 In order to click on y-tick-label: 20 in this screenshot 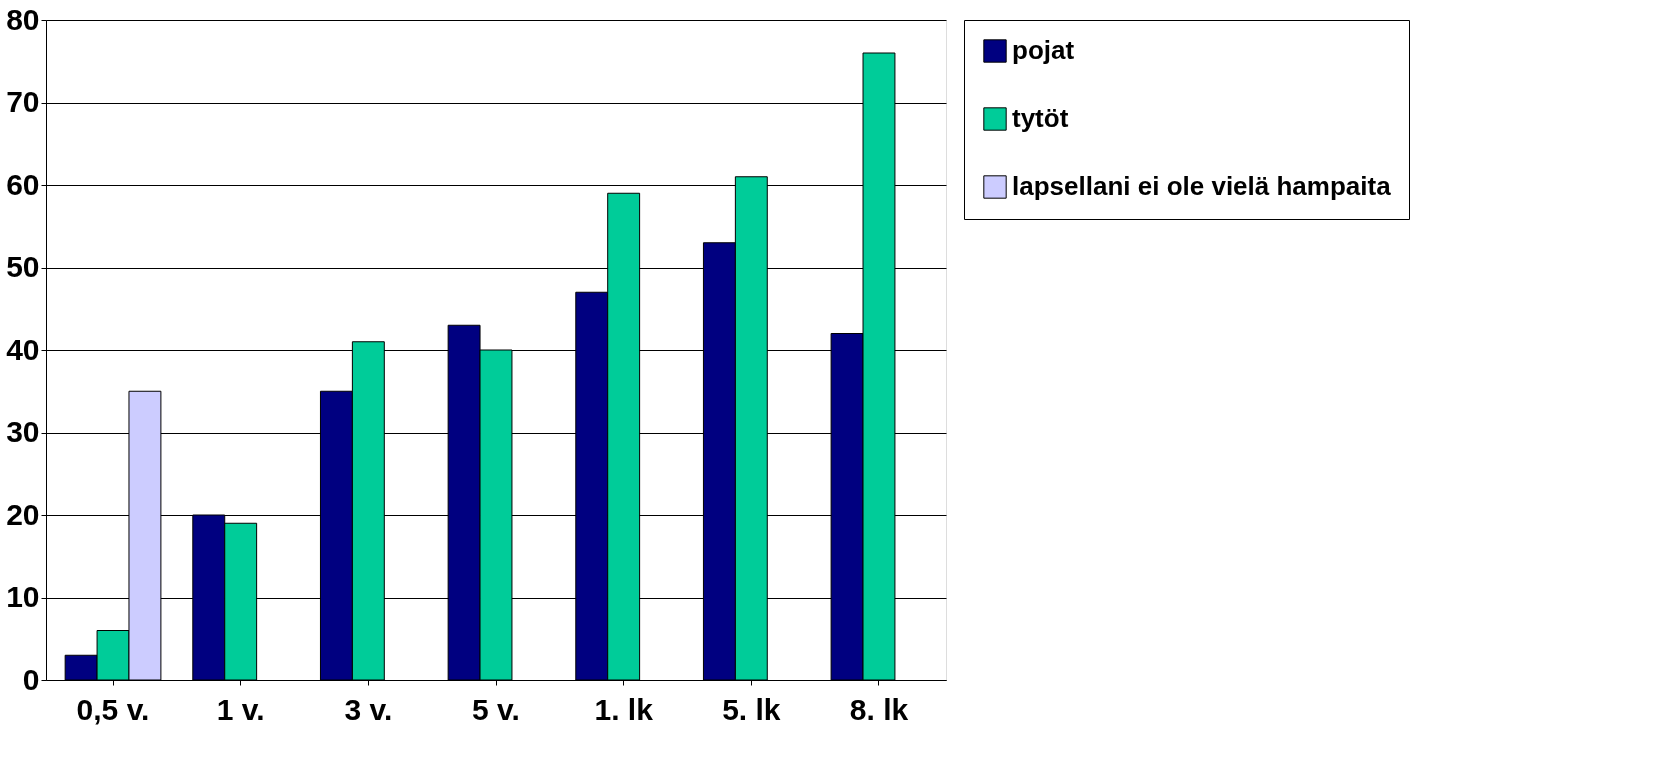, I will do `click(23, 514)`.